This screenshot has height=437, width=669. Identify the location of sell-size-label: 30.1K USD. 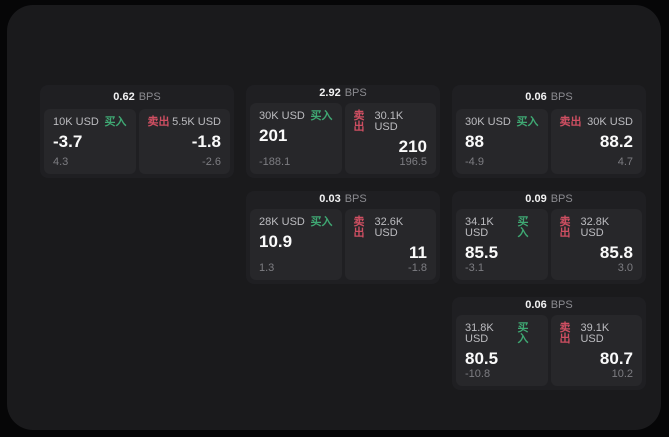
(389, 121).